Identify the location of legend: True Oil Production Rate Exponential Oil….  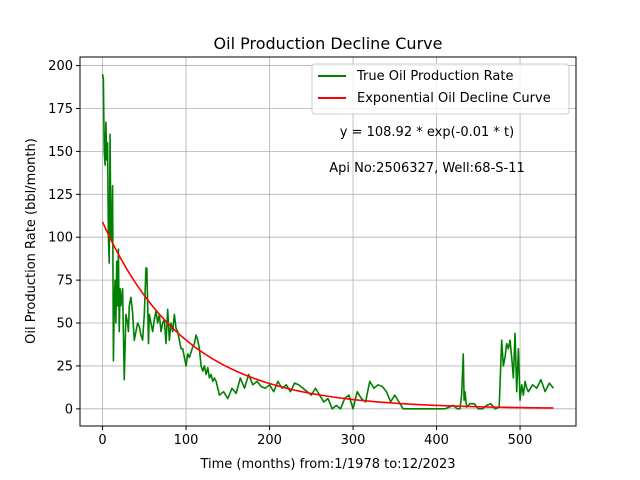
(440, 89).